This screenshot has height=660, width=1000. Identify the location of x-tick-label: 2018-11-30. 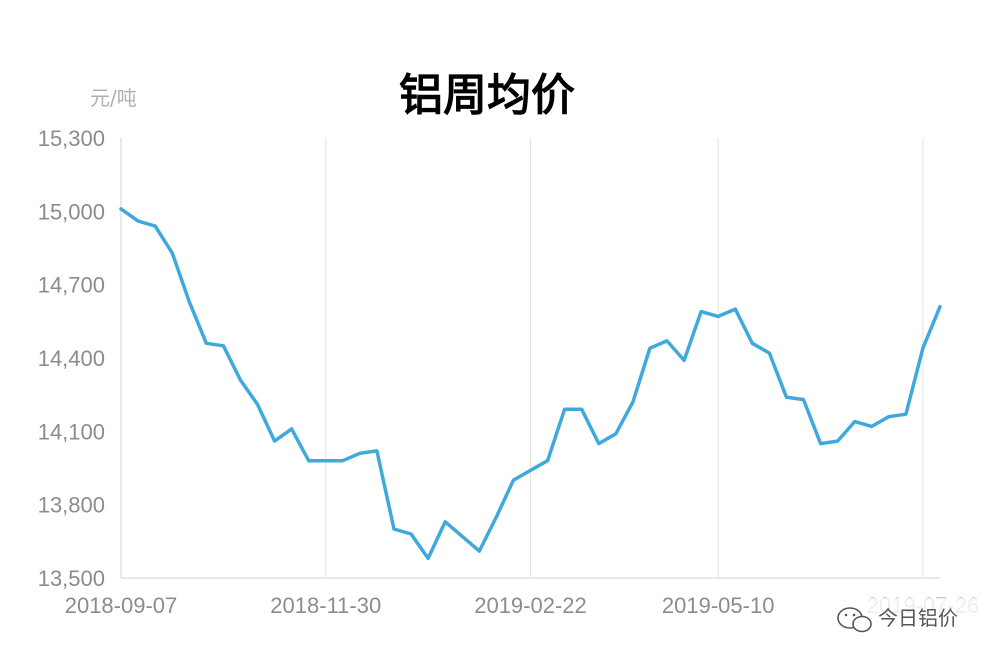
(325, 605).